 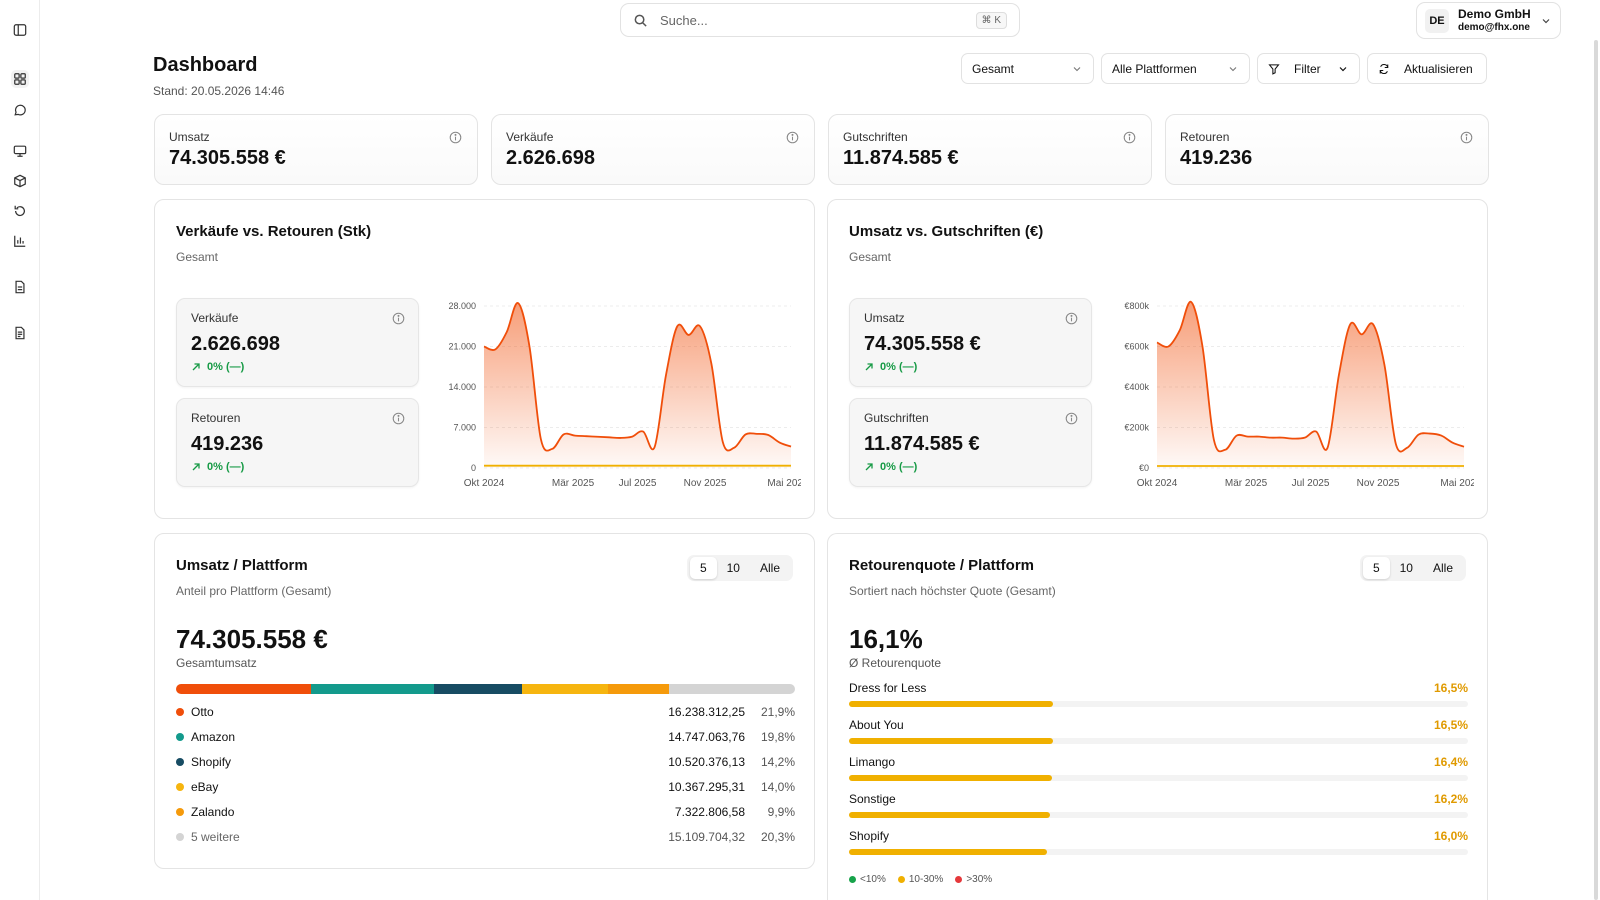 What do you see at coordinates (926, 879) in the screenshot?
I see `return-rate-legend: <10% 10-30% >30%` at bounding box center [926, 879].